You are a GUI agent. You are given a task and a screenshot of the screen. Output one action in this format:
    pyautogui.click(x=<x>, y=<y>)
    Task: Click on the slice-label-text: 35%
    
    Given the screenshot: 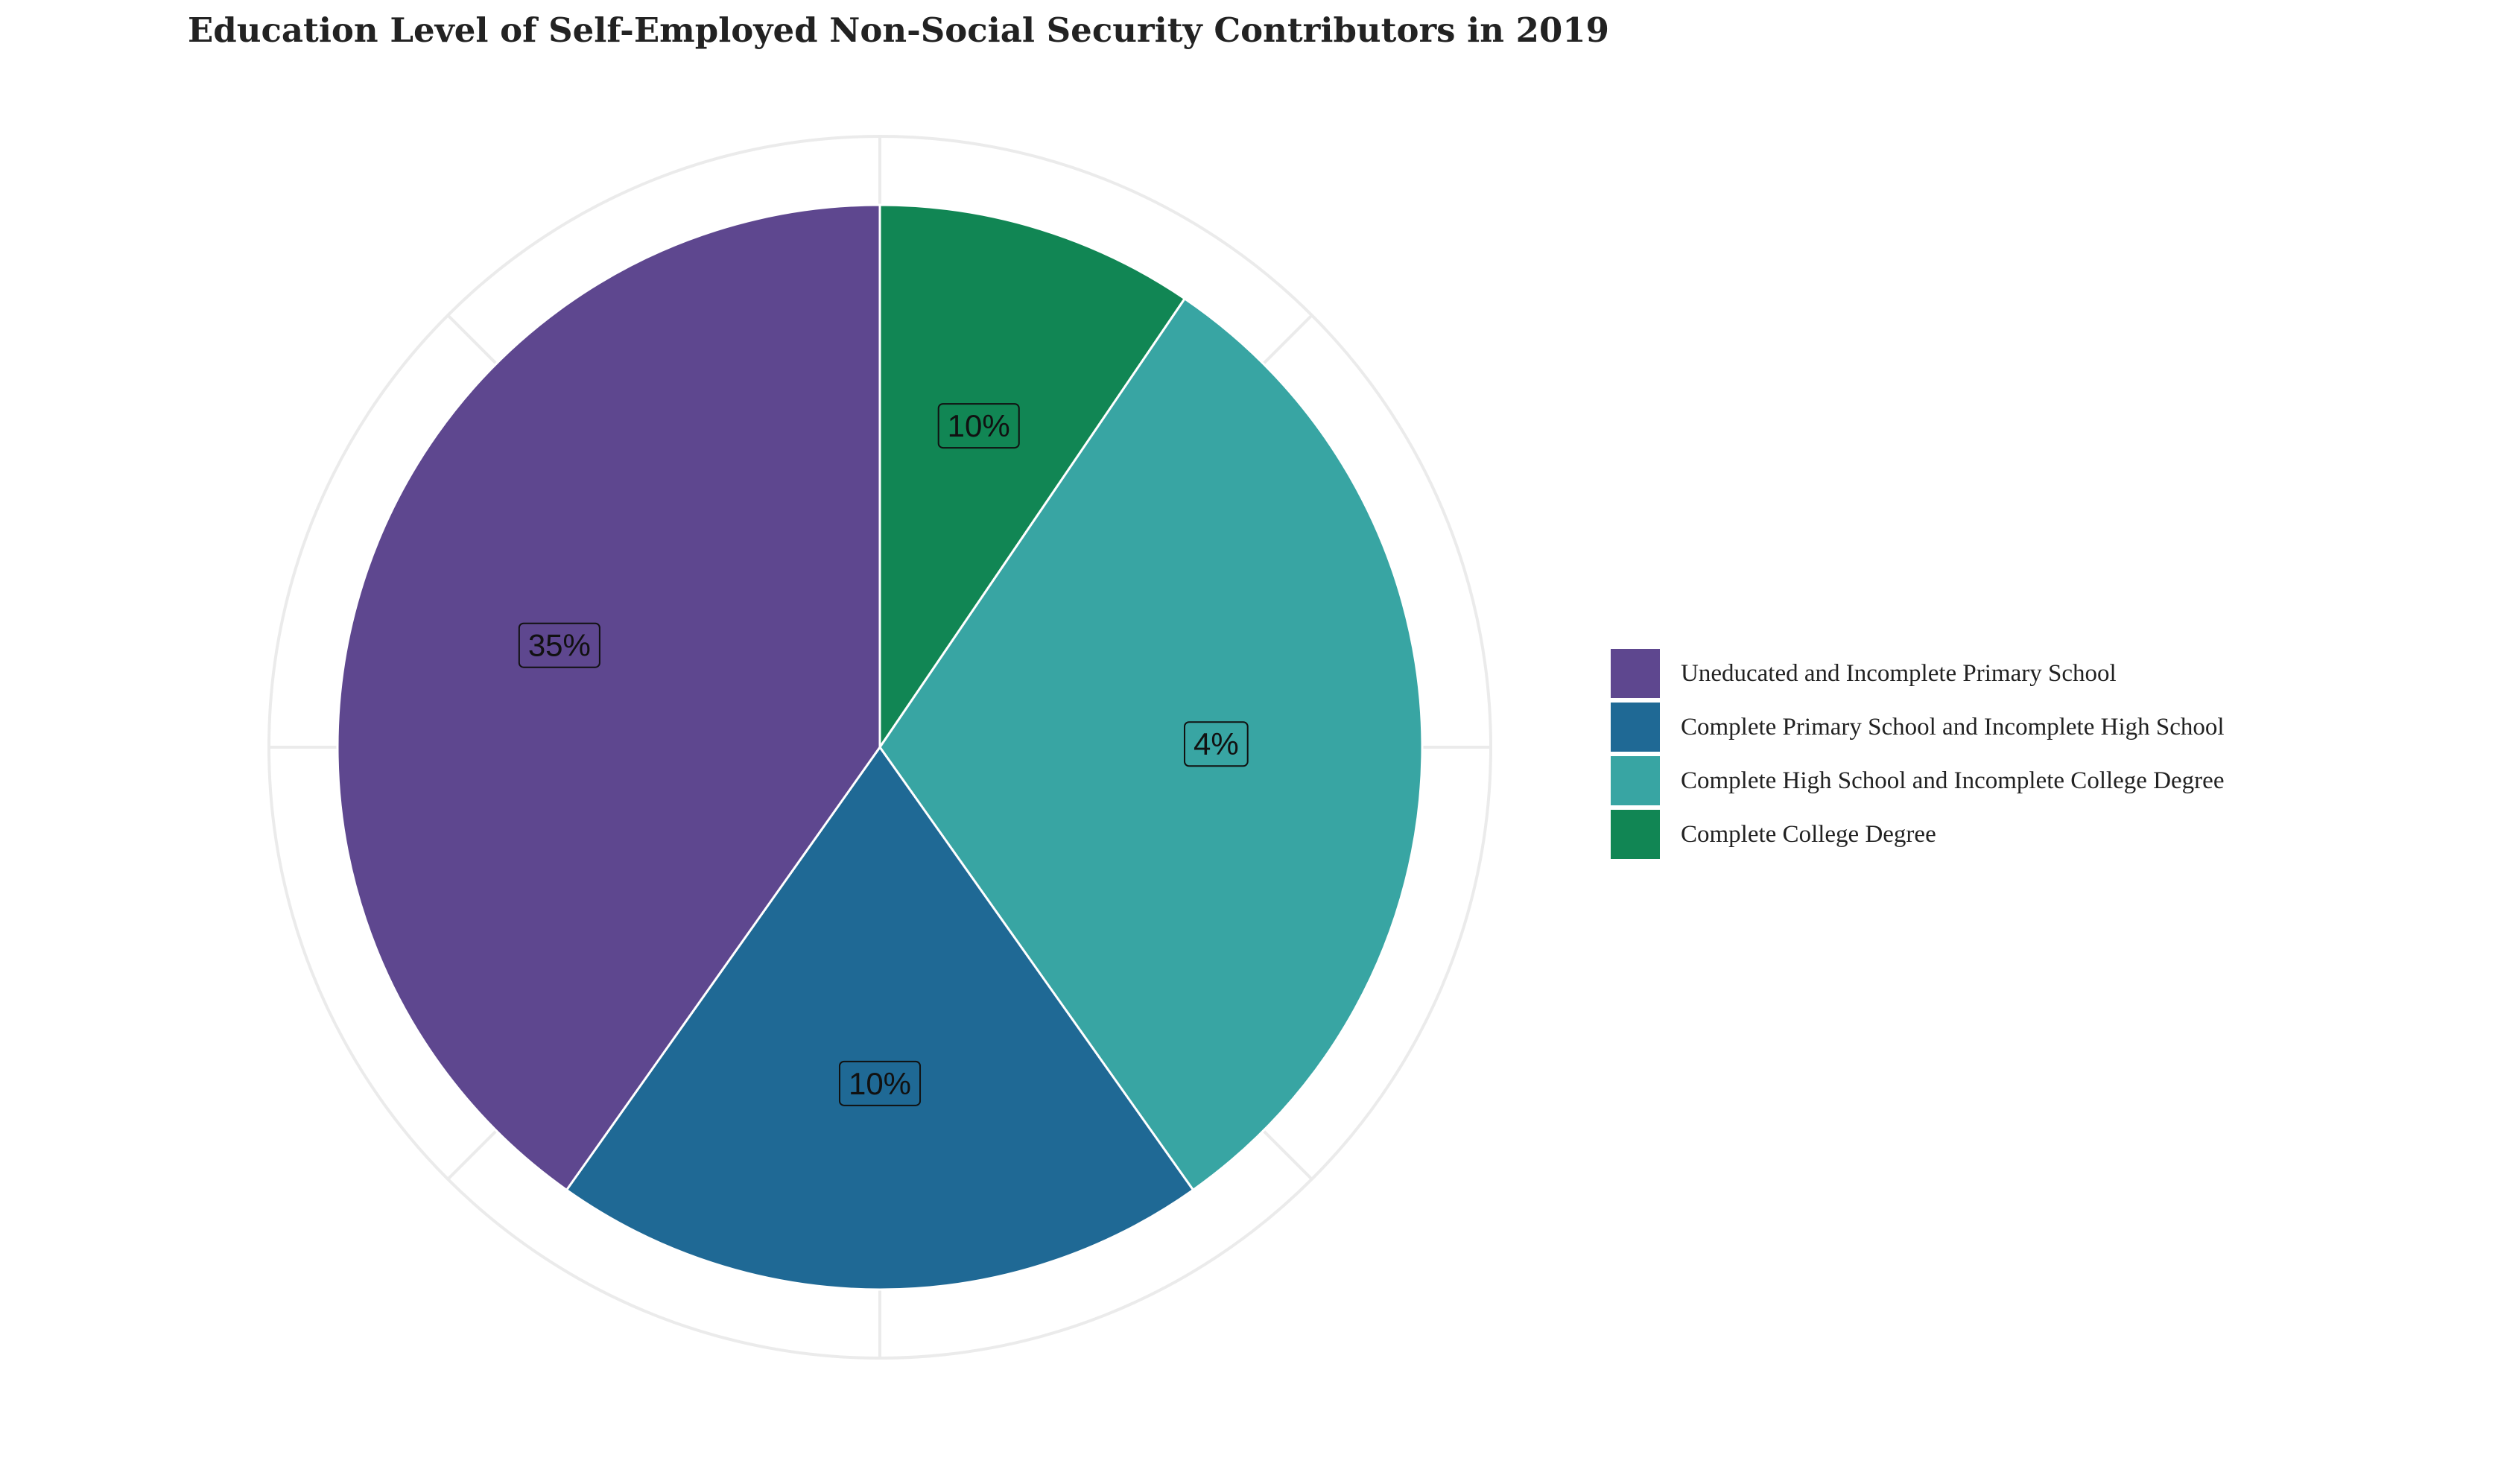 What is the action you would take?
    pyautogui.click(x=560, y=646)
    